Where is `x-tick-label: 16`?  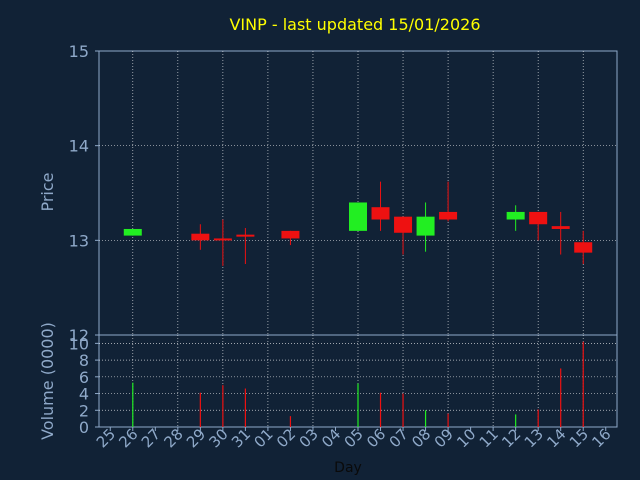
x-tick-label: 16 is located at coordinates (601, 438).